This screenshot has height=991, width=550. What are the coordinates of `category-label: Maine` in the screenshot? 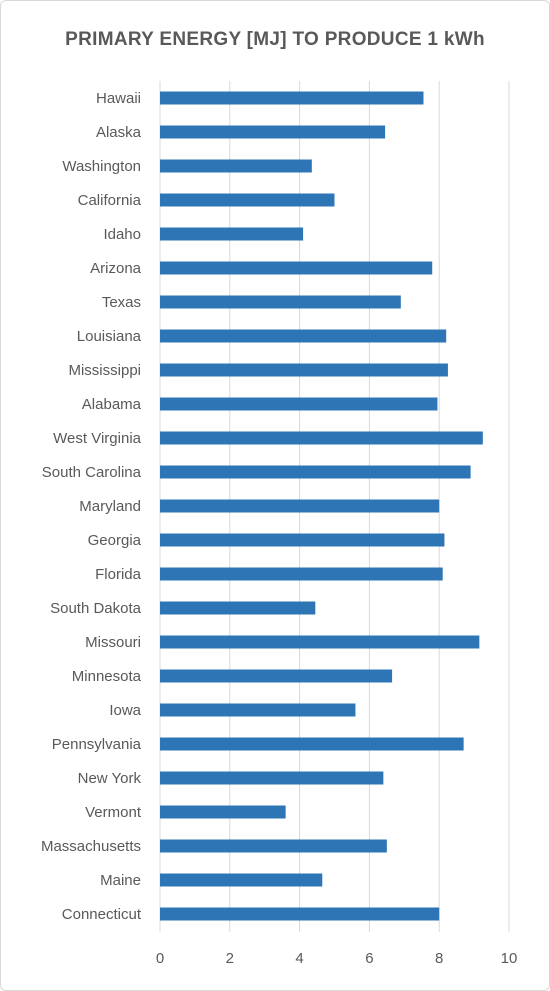 It's located at (120, 880).